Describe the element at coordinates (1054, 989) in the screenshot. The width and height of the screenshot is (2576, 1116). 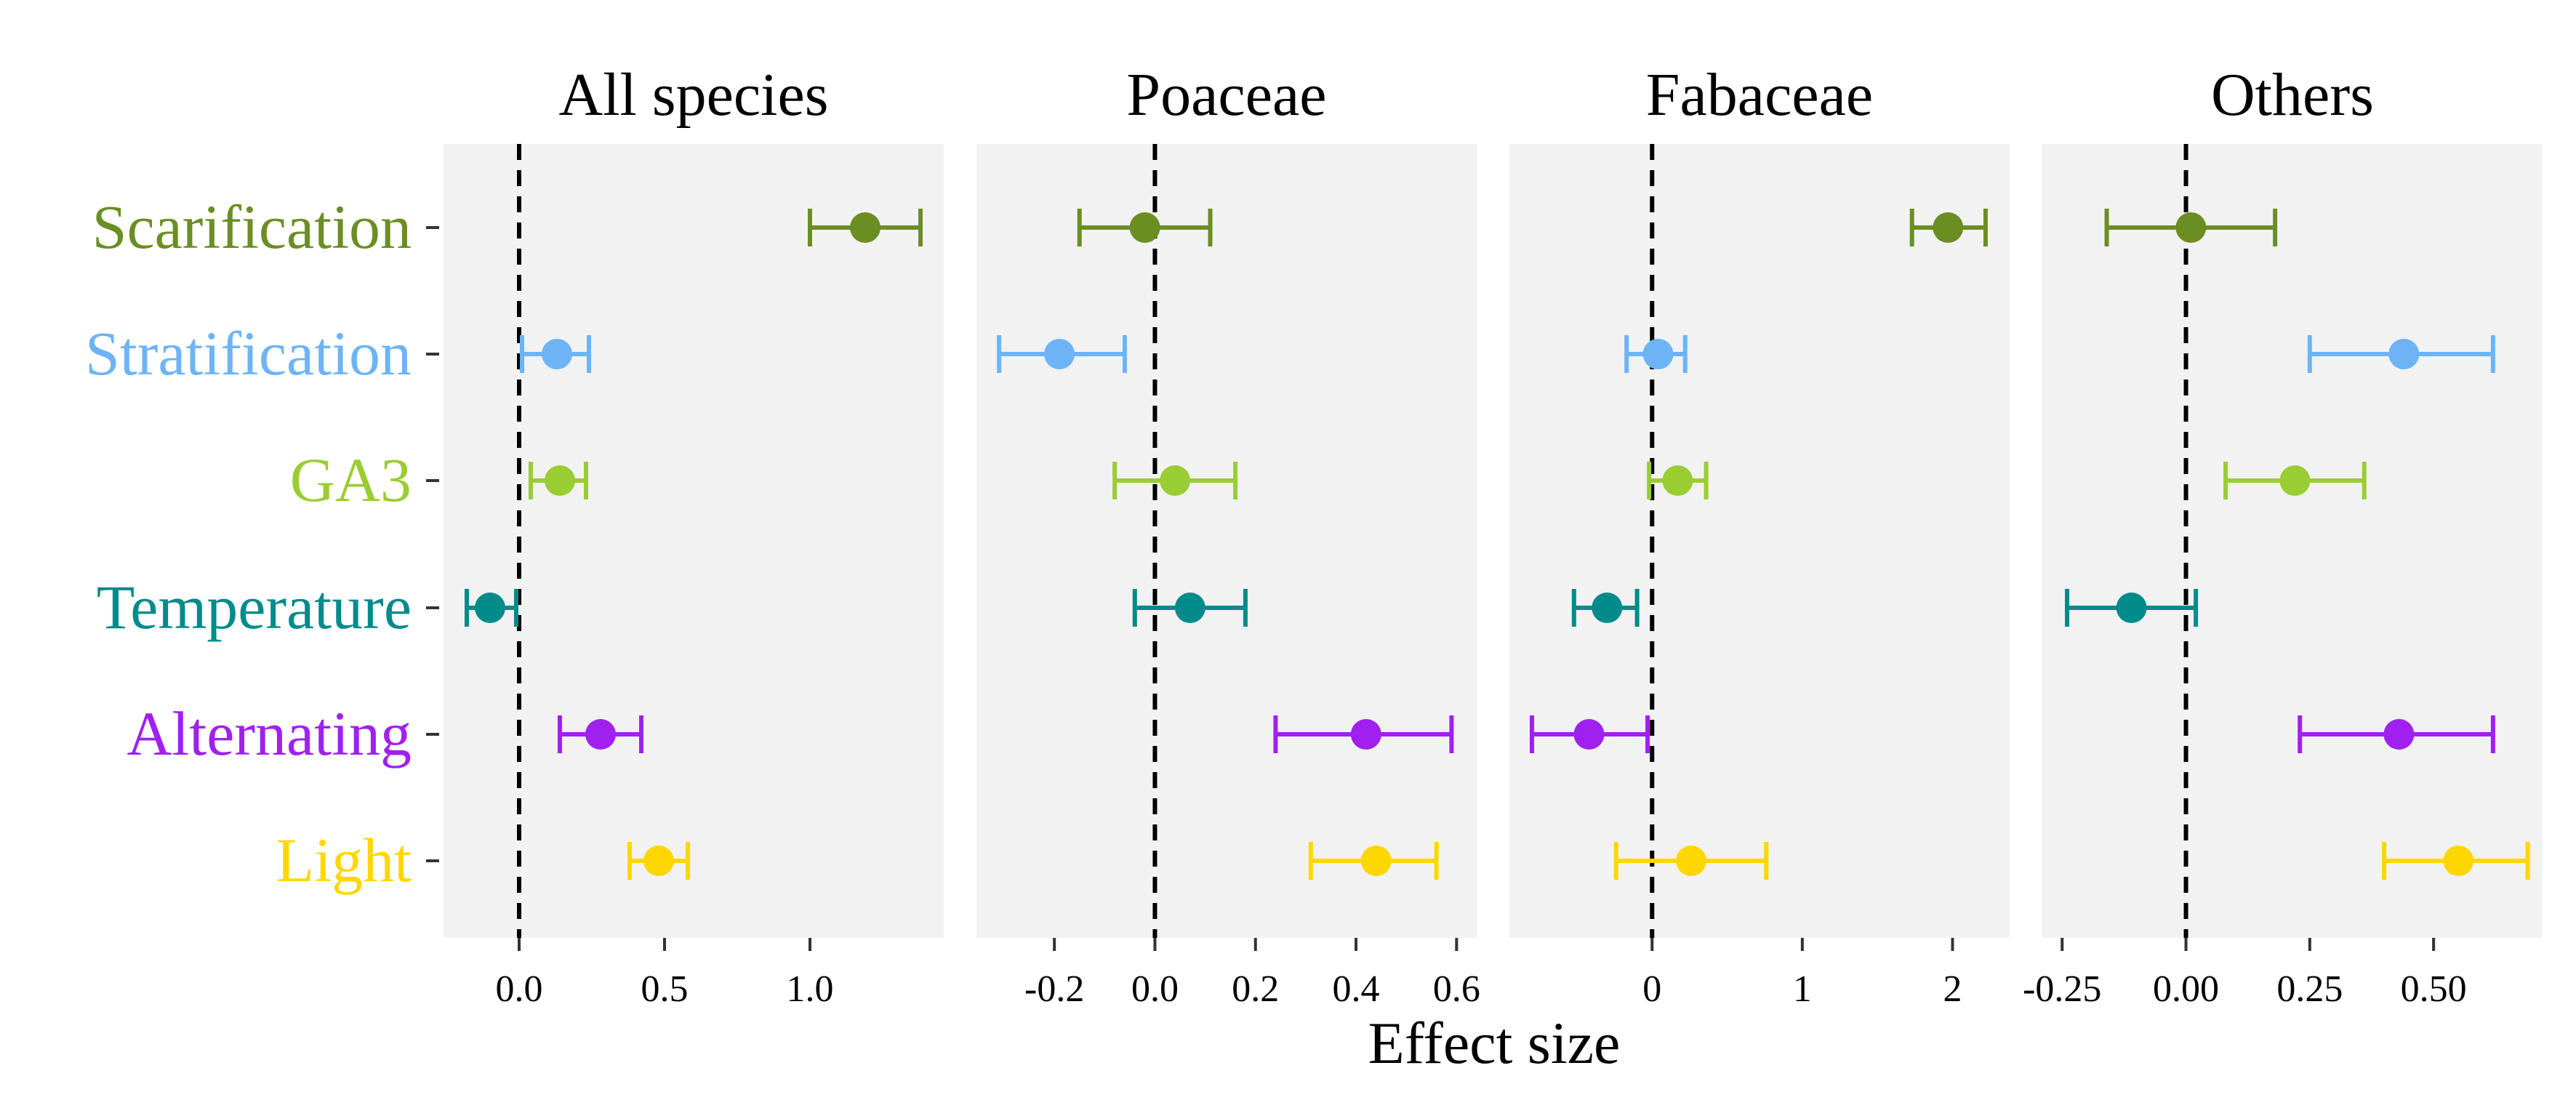
I see `x-tick-label: -0.2` at that location.